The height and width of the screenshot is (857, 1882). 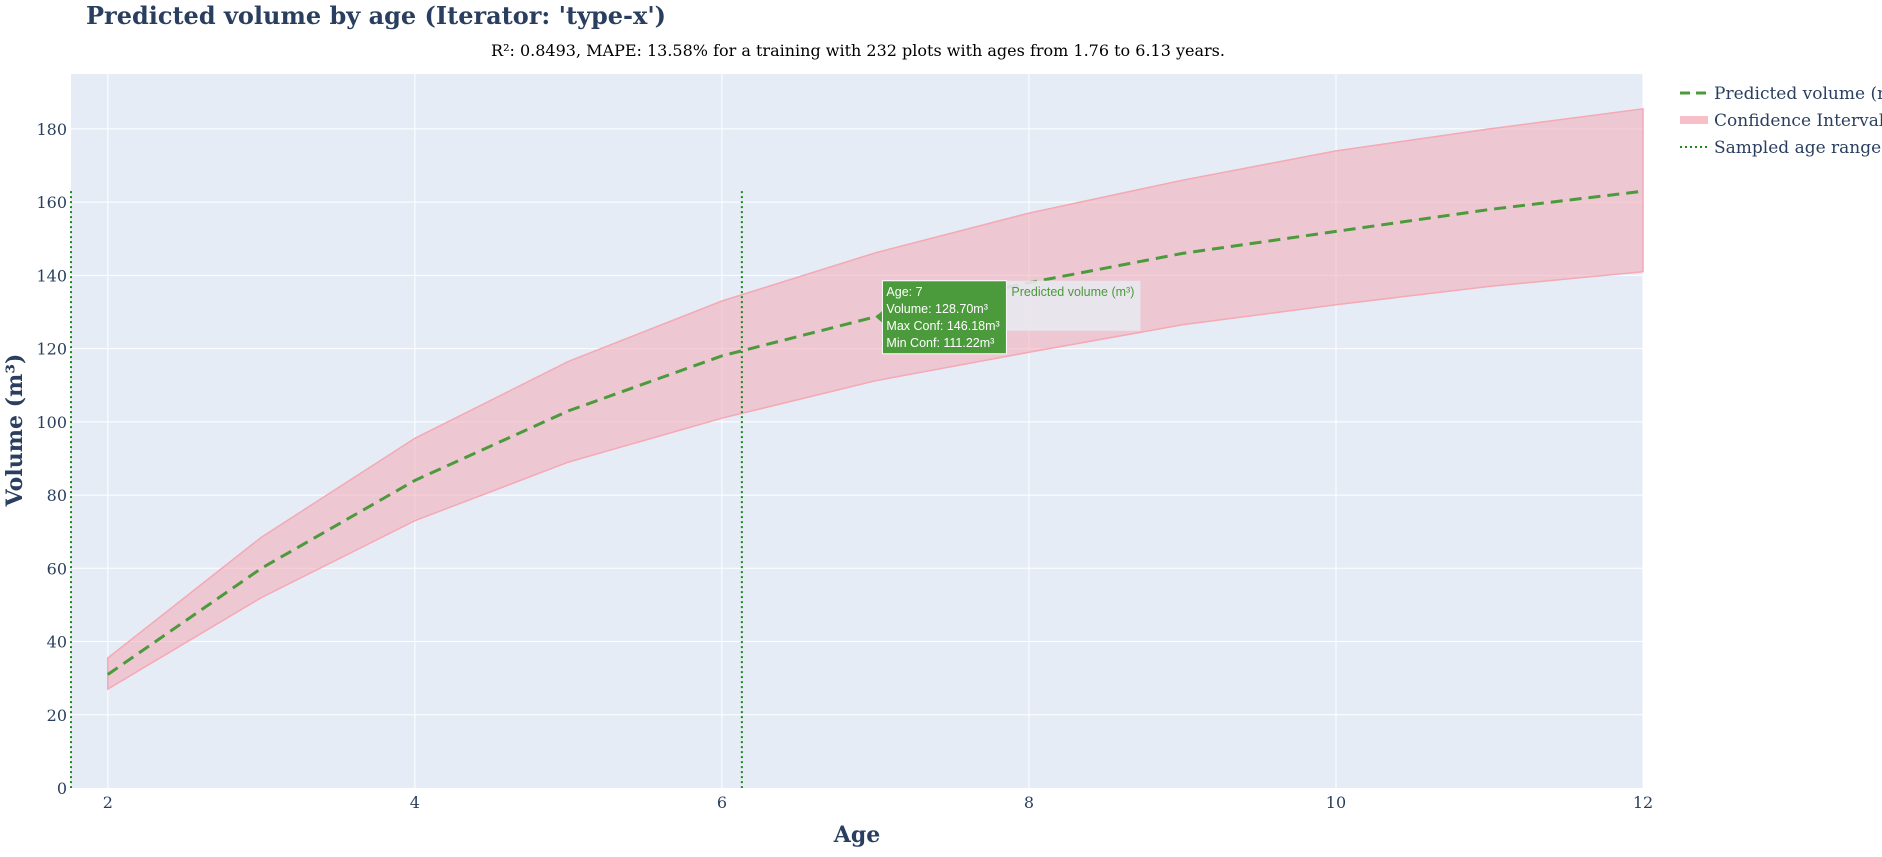 I want to click on y-tick-label: 160, so click(x=51, y=202).